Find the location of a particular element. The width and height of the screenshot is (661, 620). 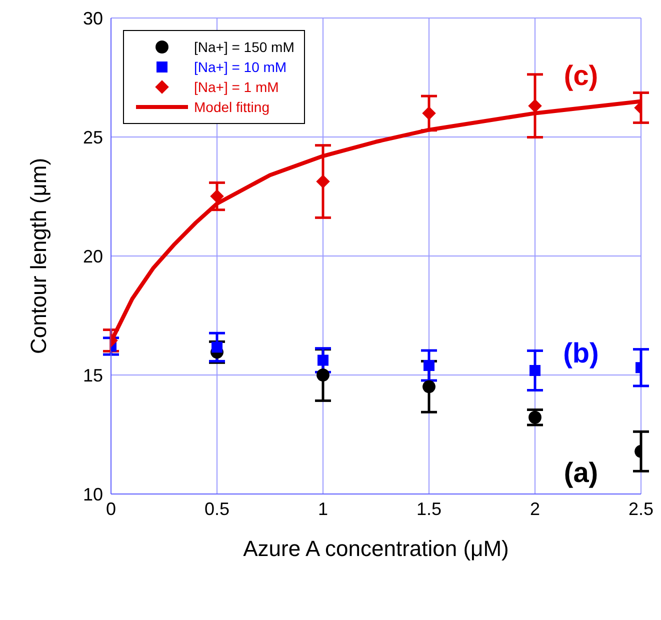

x-tick-label: 2 is located at coordinates (535, 508).